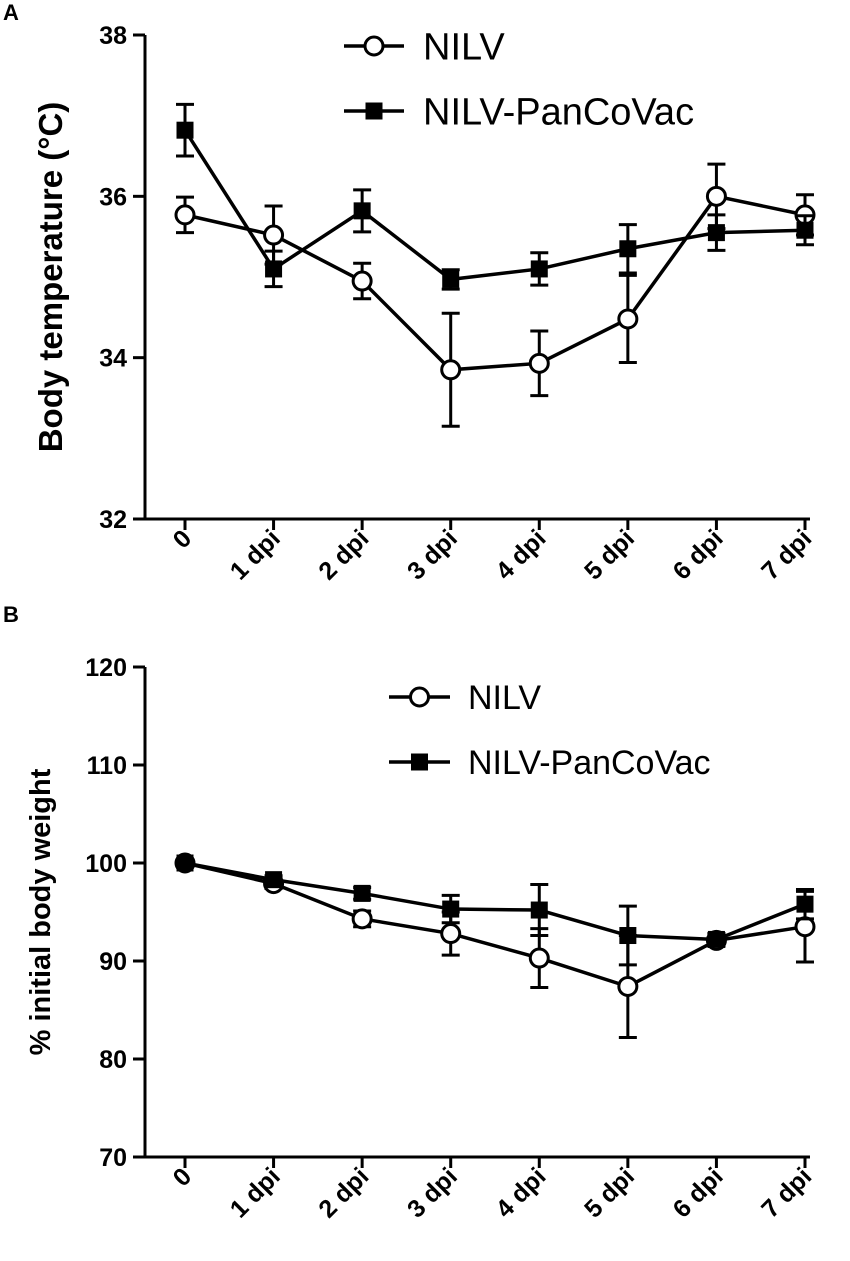  Describe the element at coordinates (698, 1192) in the screenshot. I see `panel-b-x-tick-label: 6 dpi` at that location.